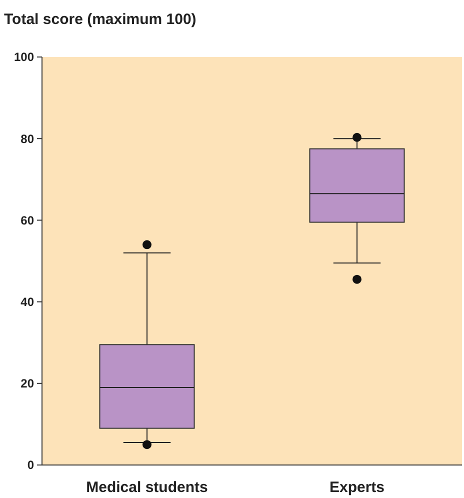  Describe the element at coordinates (147, 487) in the screenshot. I see `x-tick-label: Medical students` at that location.